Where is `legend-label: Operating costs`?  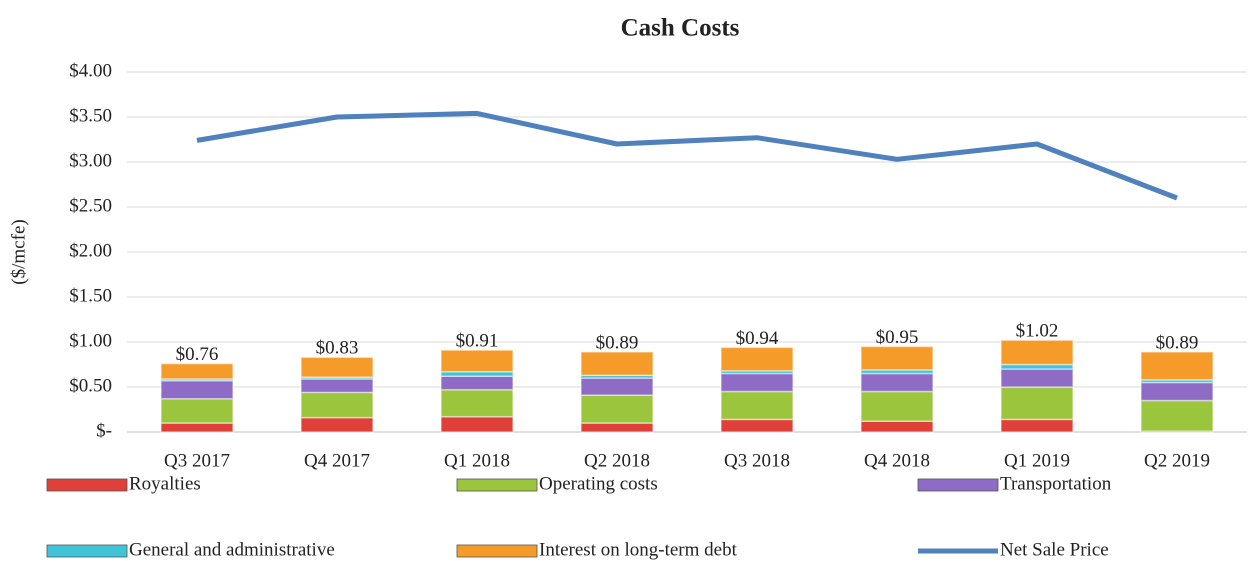 legend-label: Operating costs is located at coordinates (598, 483).